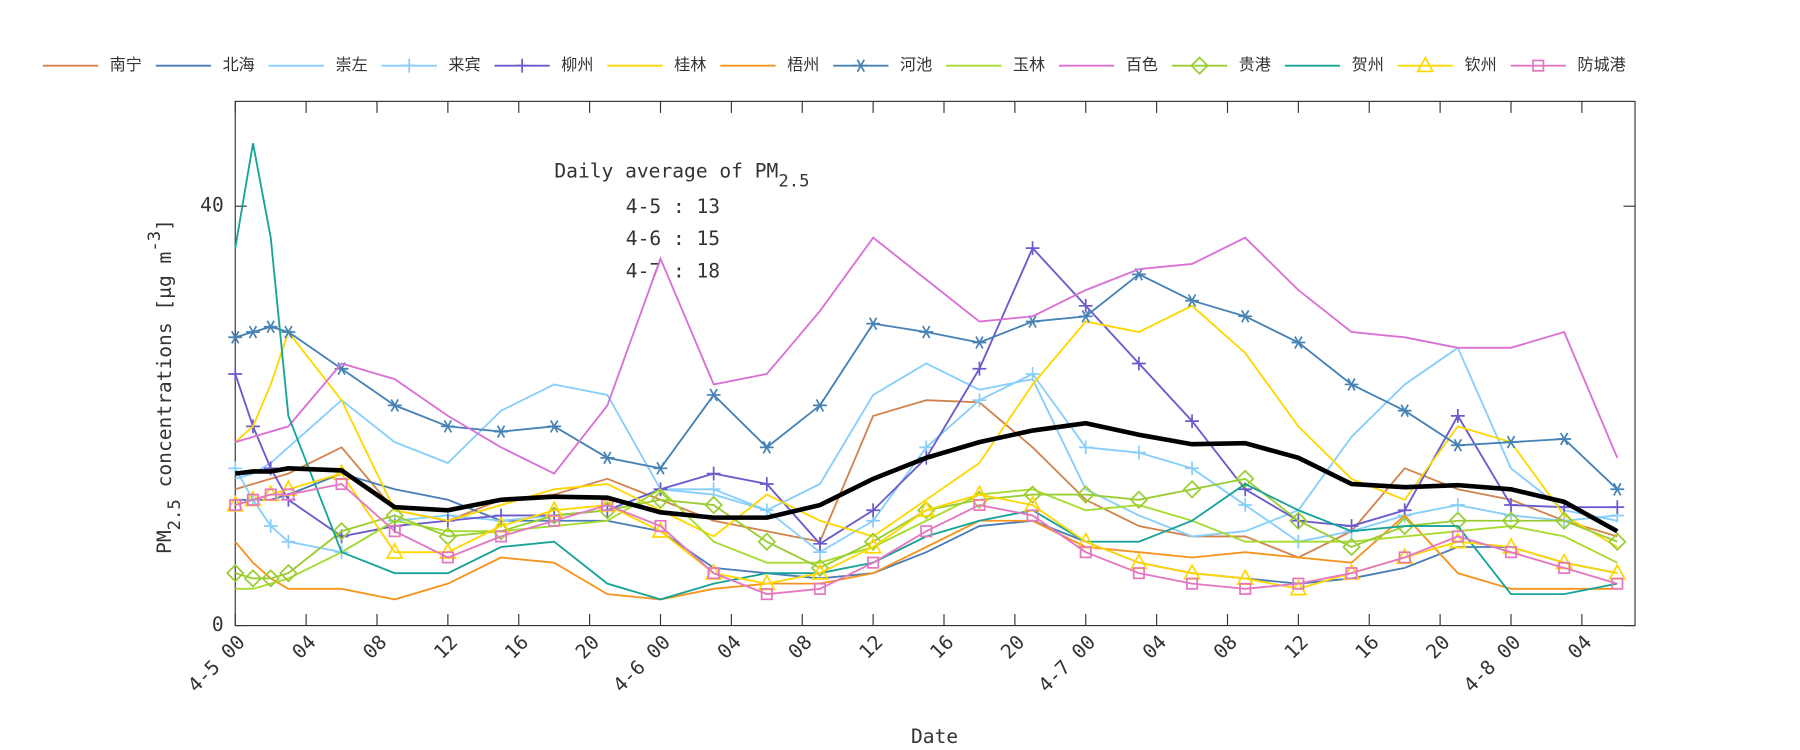  I want to click on average-line, so click(926, 477).